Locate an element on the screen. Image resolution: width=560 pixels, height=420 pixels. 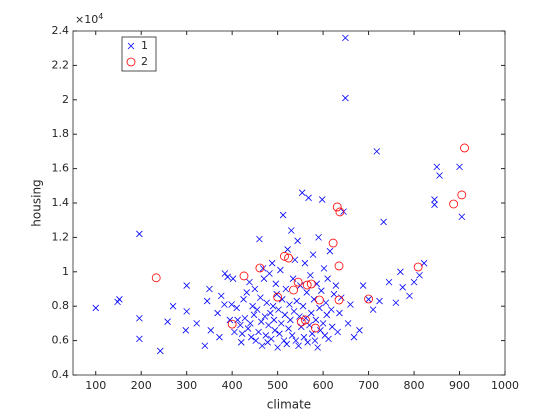
y-tick-label: 1 is located at coordinates (65, 271).